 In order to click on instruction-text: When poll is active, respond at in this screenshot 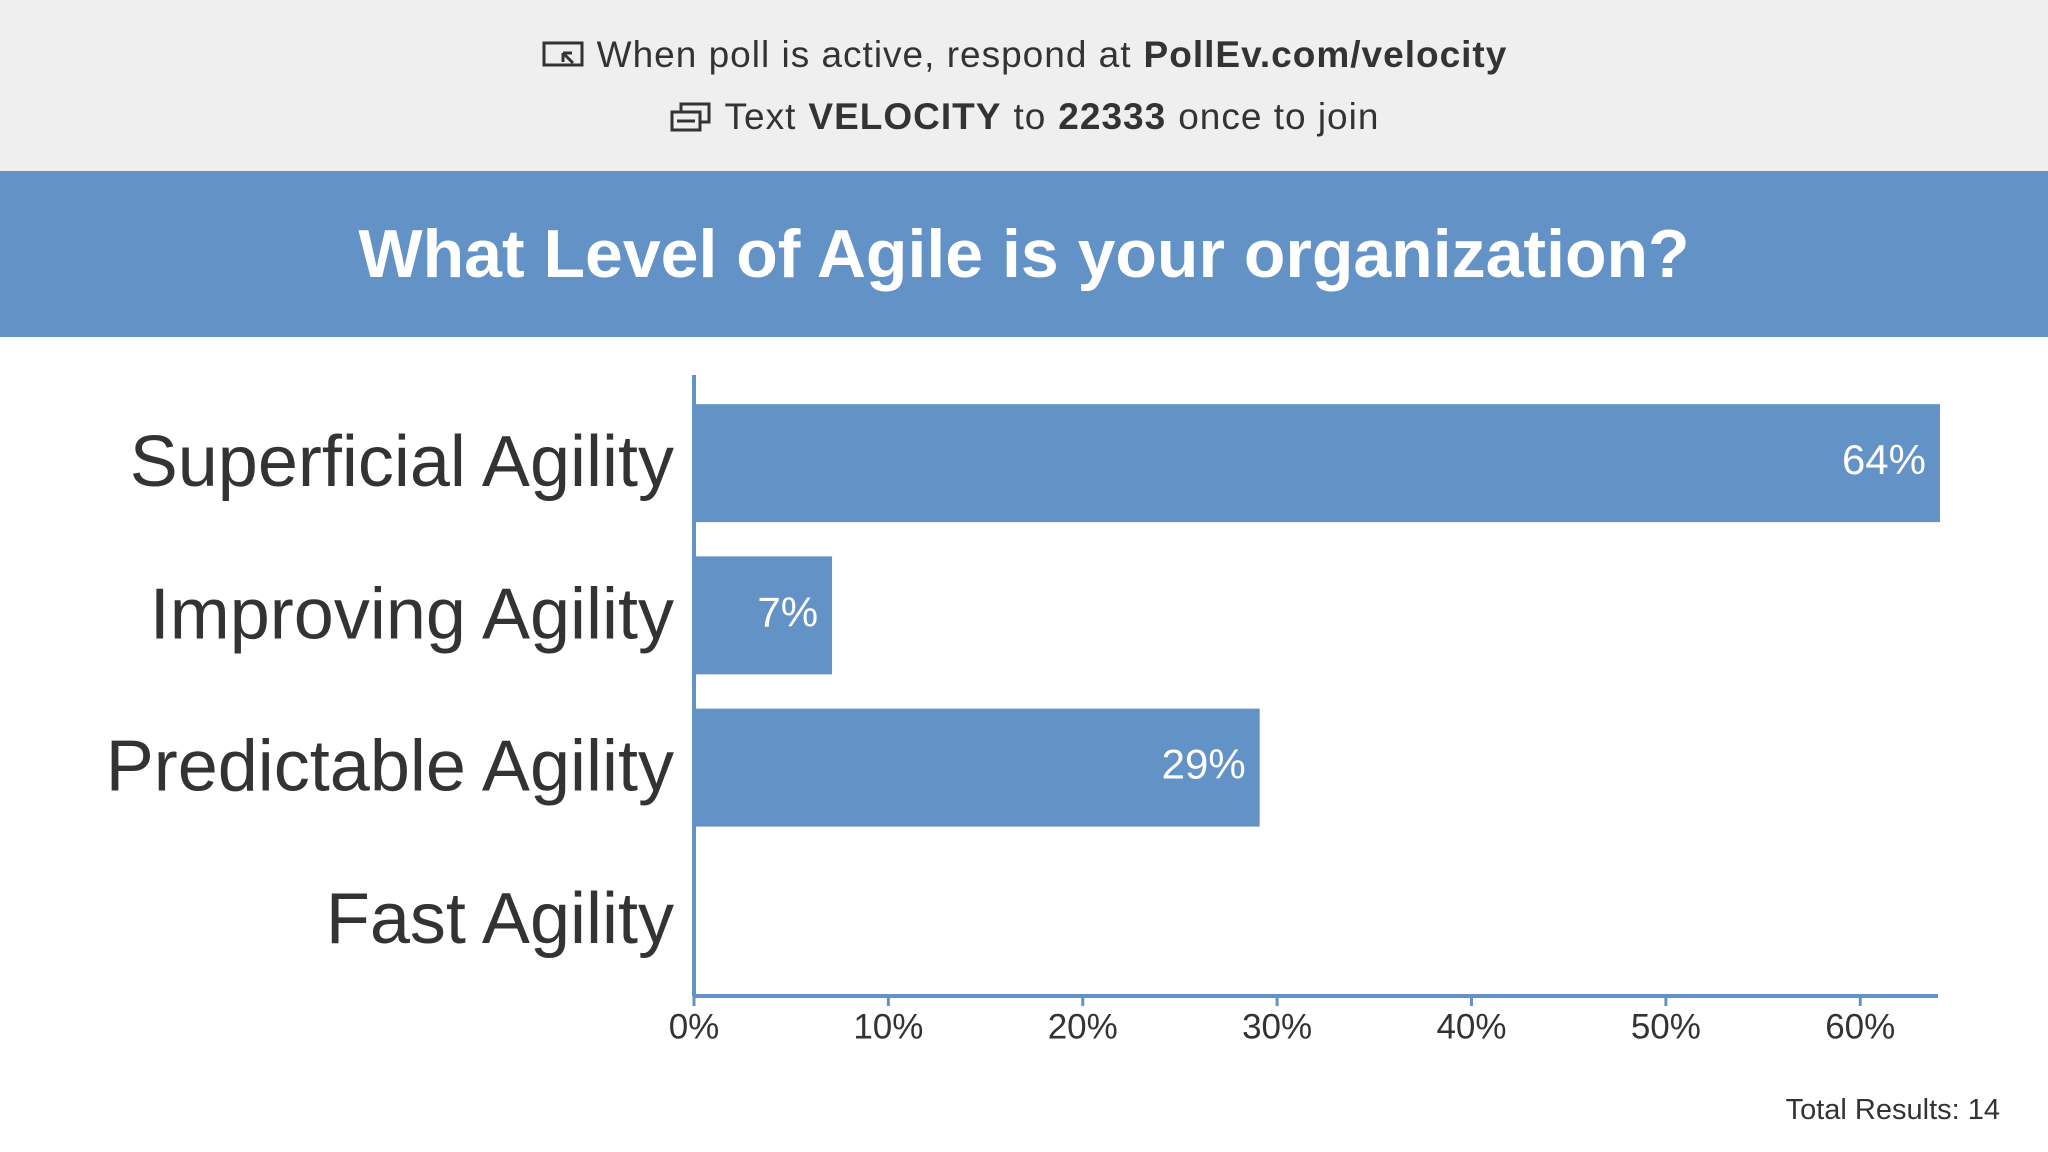, I will do `click(864, 54)`.